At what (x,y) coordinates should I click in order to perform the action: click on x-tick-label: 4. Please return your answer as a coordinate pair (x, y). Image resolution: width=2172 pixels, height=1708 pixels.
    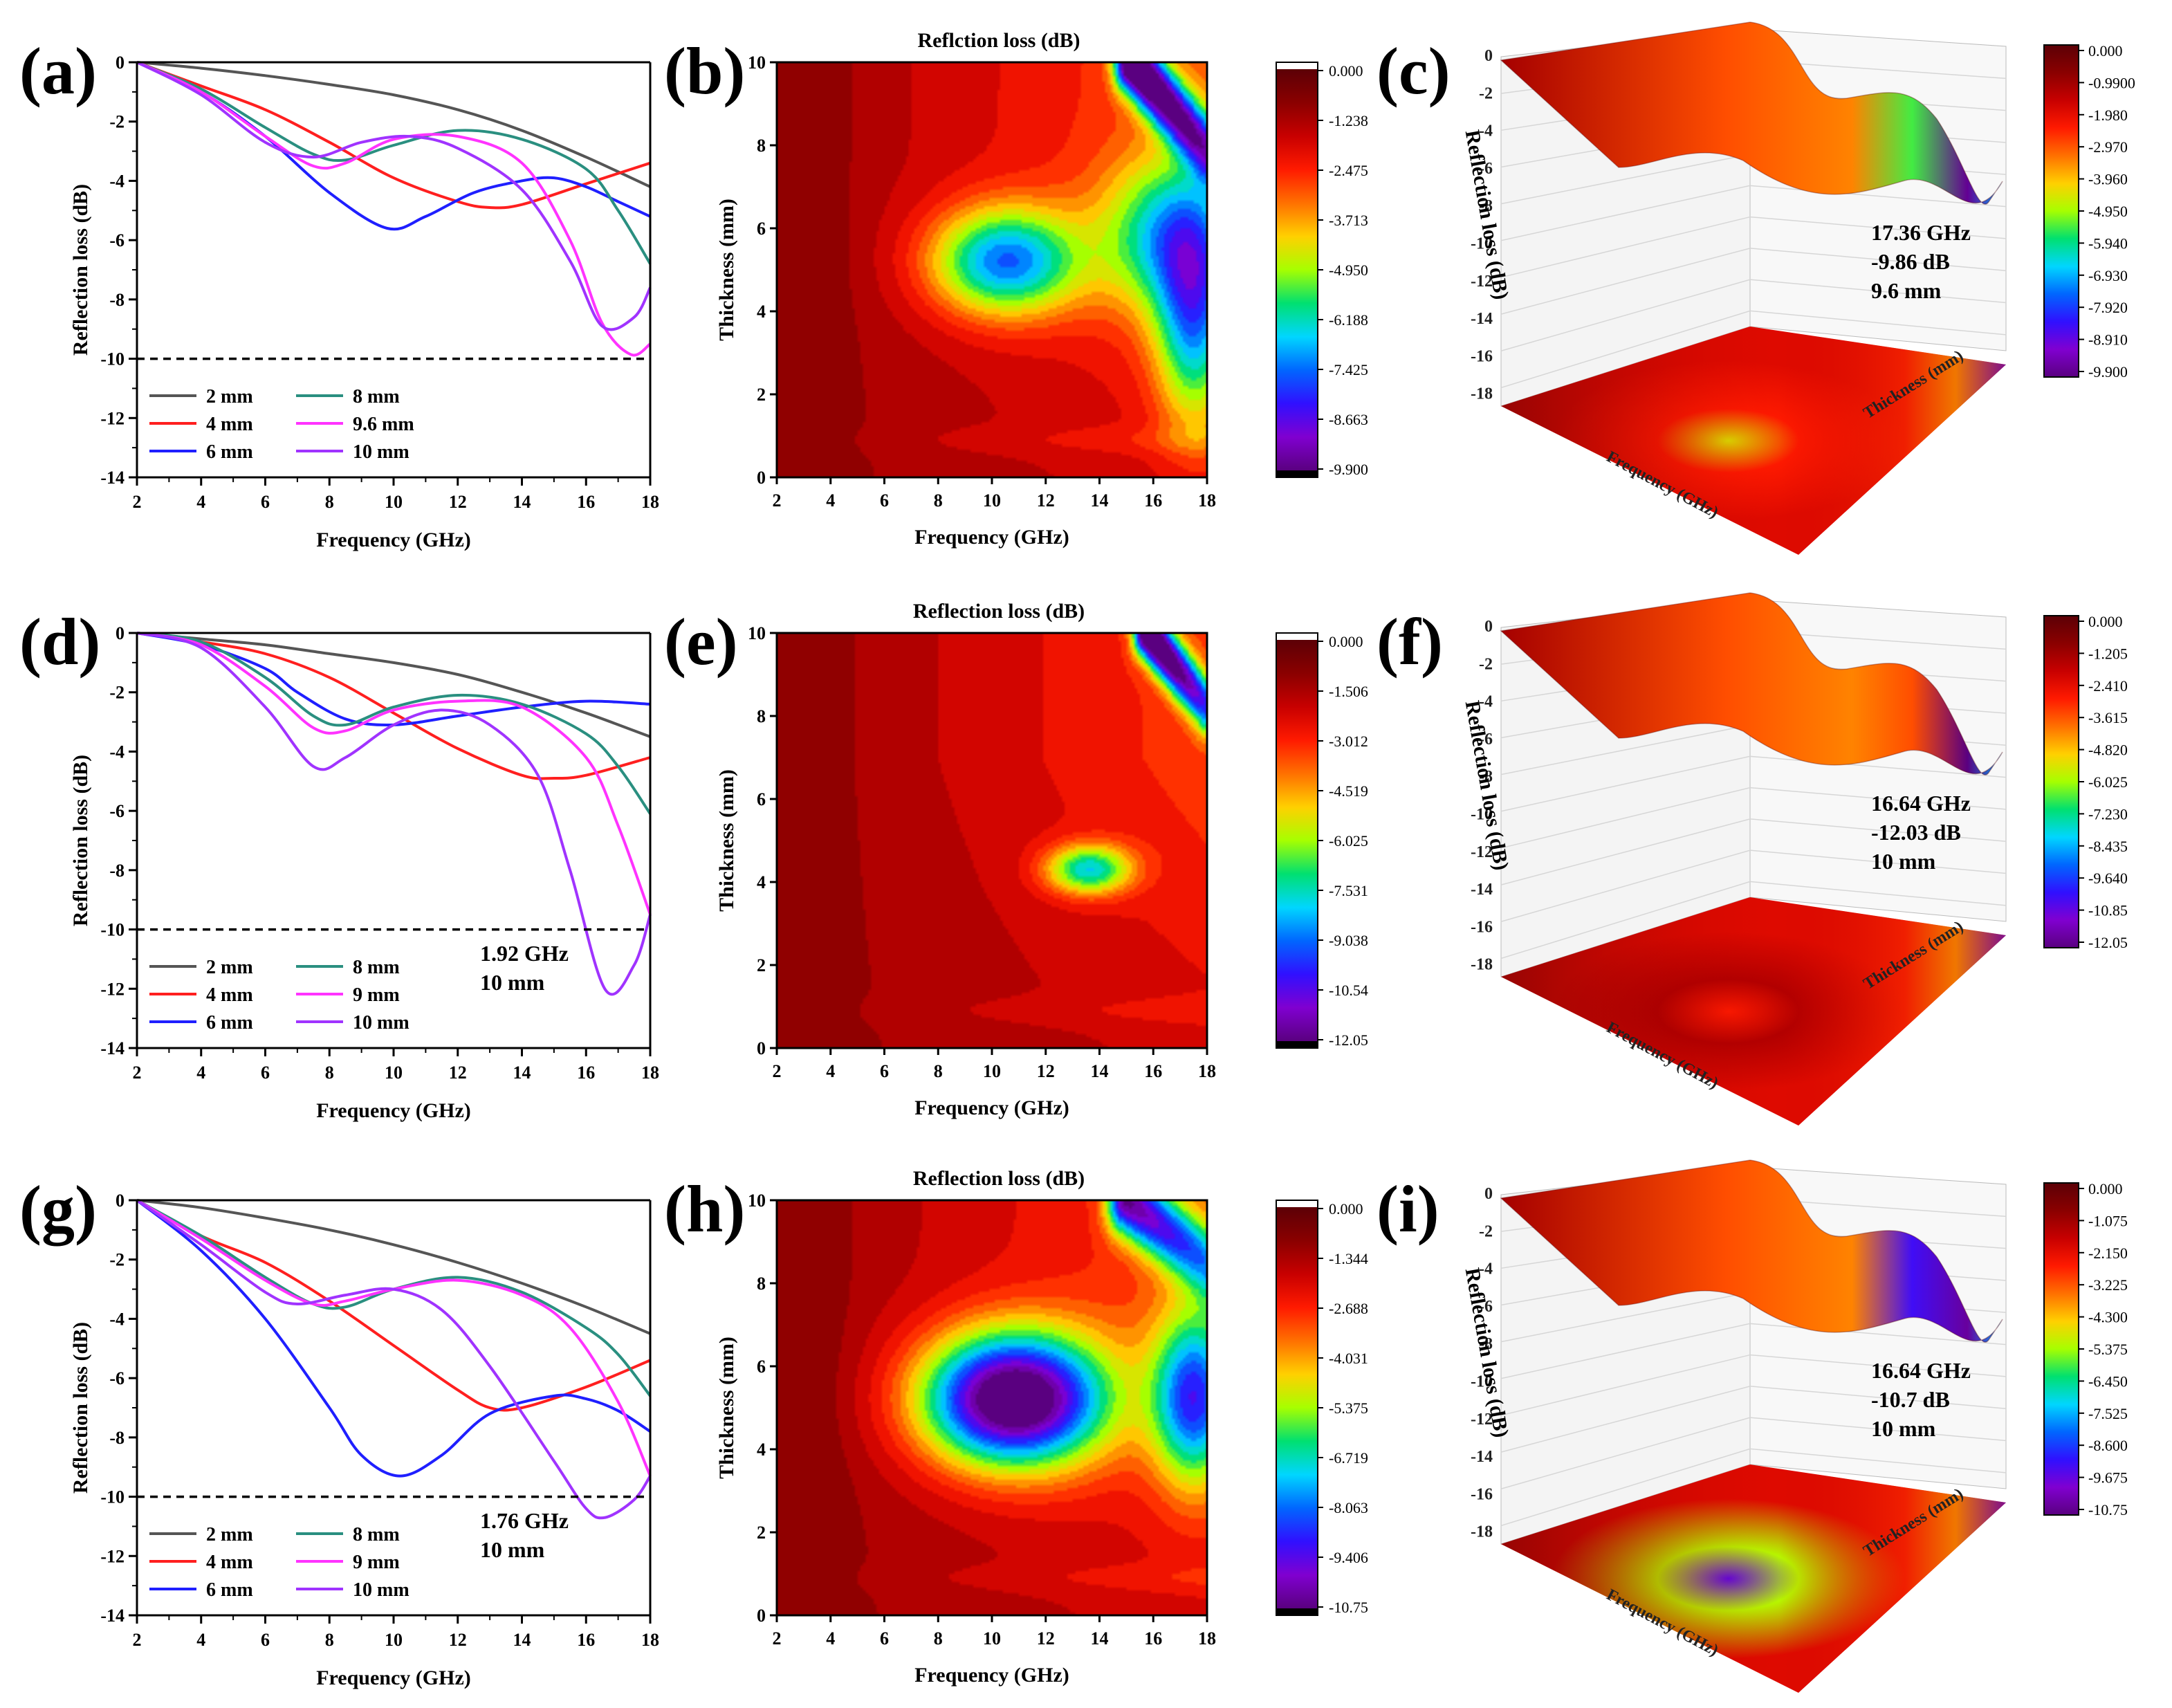
    Looking at the image, I should click on (830, 501).